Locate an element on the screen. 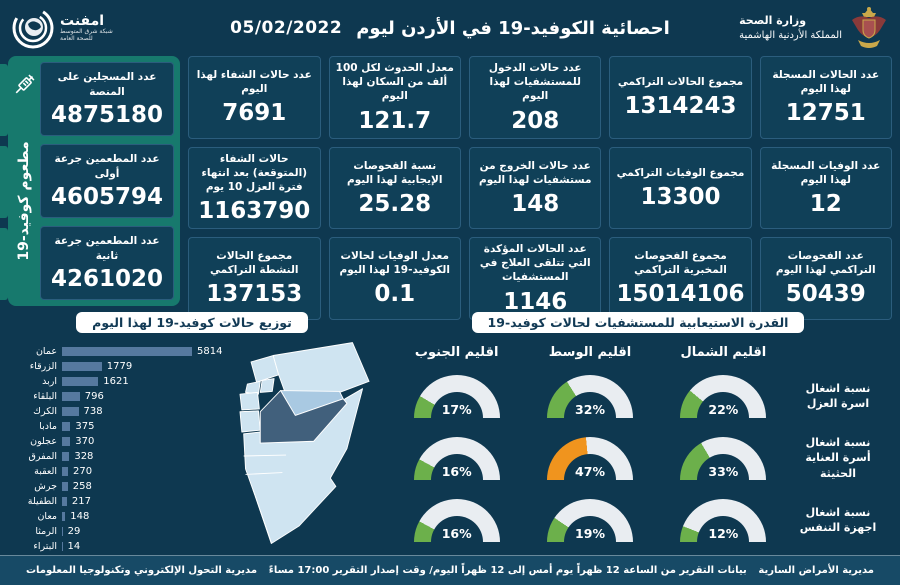 The image size is (900, 585). bar-chart-row: المفرق 328 is located at coordinates (142, 456).